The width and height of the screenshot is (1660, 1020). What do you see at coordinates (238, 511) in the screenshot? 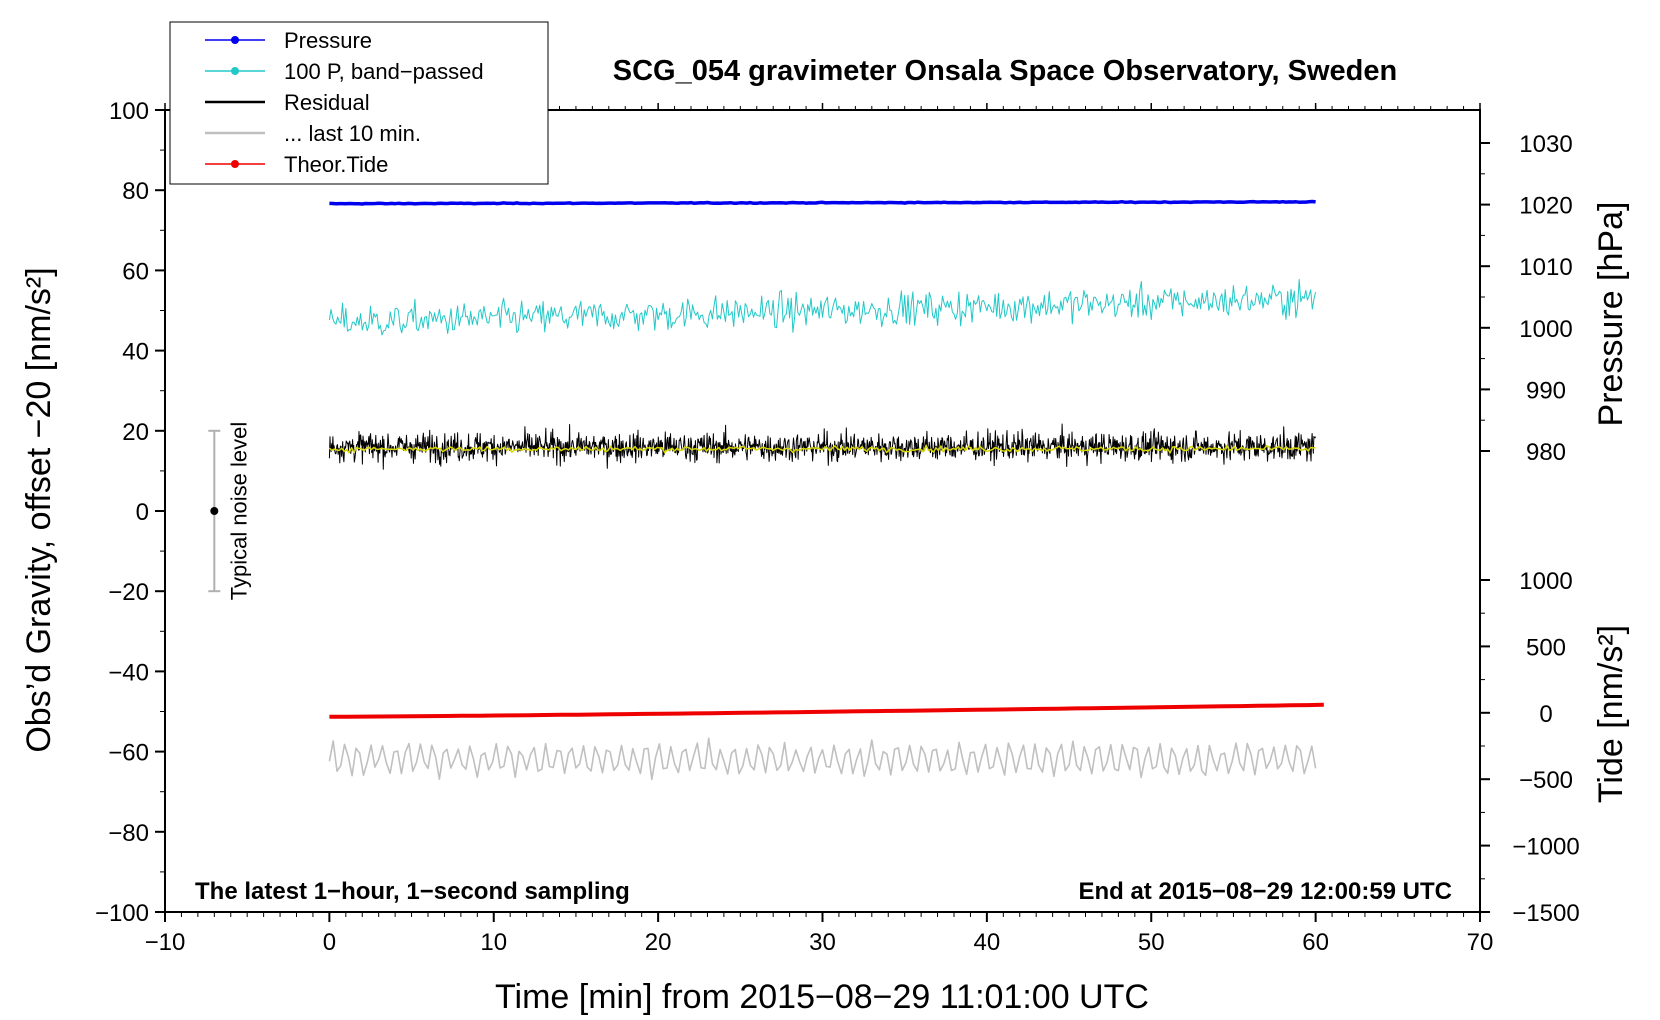
I see `noise-bar-label: Typical noise level` at bounding box center [238, 511].